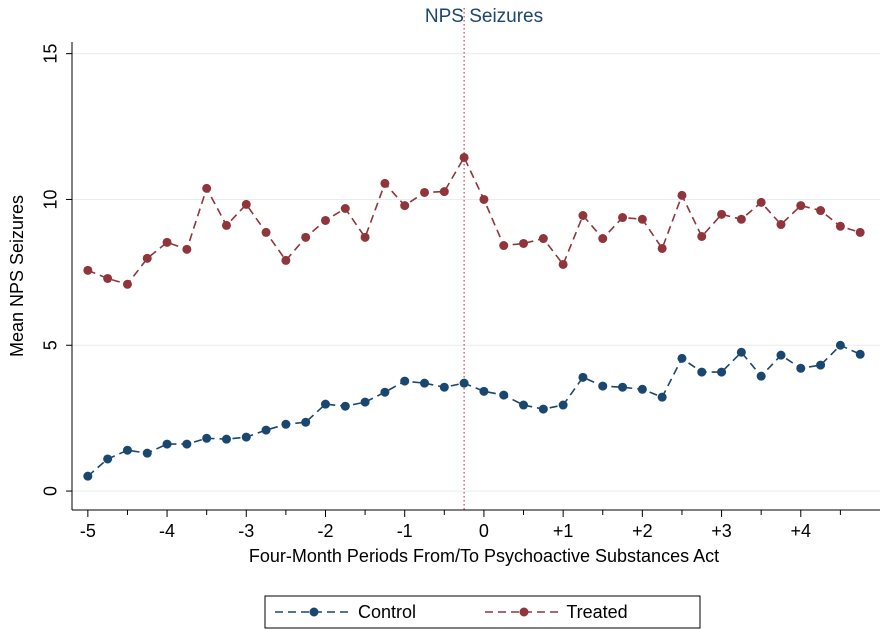 This screenshot has width=886, height=629. What do you see at coordinates (51, 491) in the screenshot?
I see `y-tick-label: 0` at bounding box center [51, 491].